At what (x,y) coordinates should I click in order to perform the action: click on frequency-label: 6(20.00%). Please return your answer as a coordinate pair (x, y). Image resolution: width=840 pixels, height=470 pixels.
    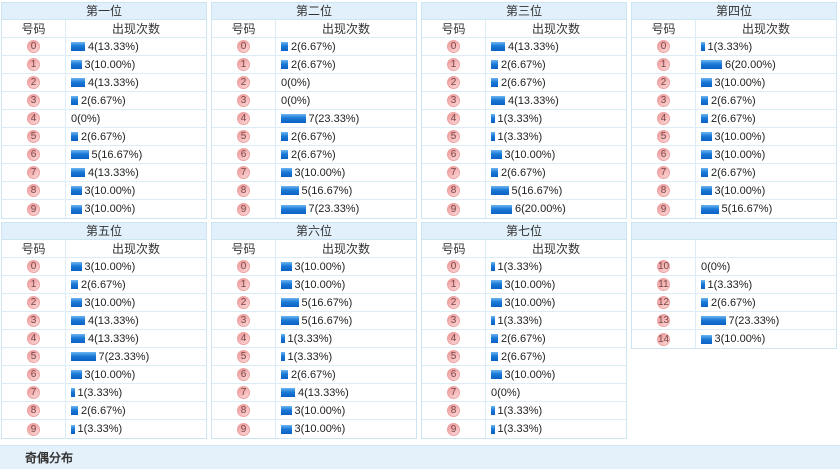
    Looking at the image, I should click on (540, 209).